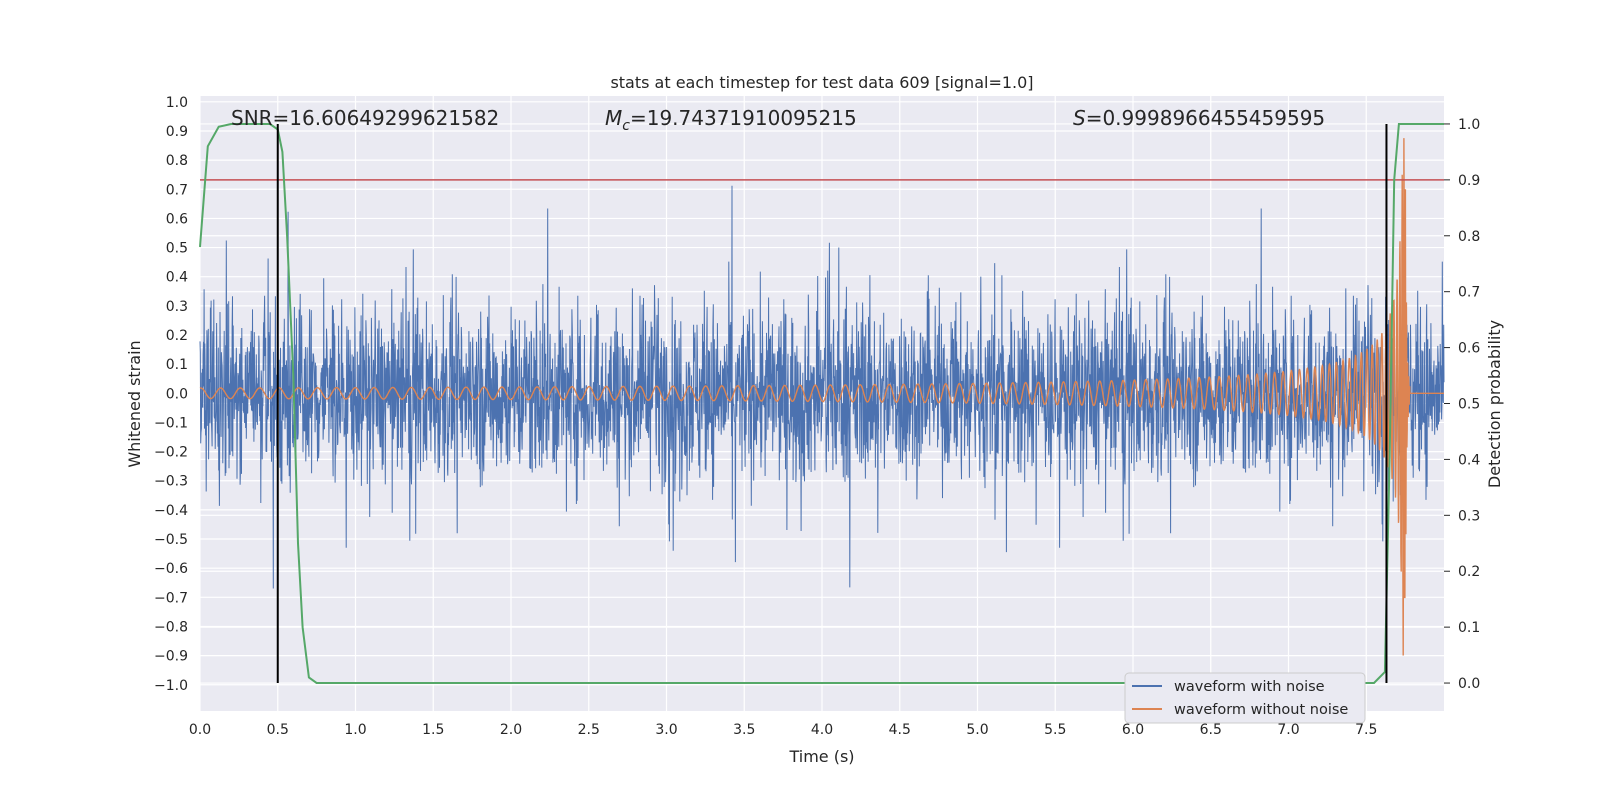 The height and width of the screenshot is (800, 1600). I want to click on legend-label-clean: waveform without noise, so click(1261, 710).